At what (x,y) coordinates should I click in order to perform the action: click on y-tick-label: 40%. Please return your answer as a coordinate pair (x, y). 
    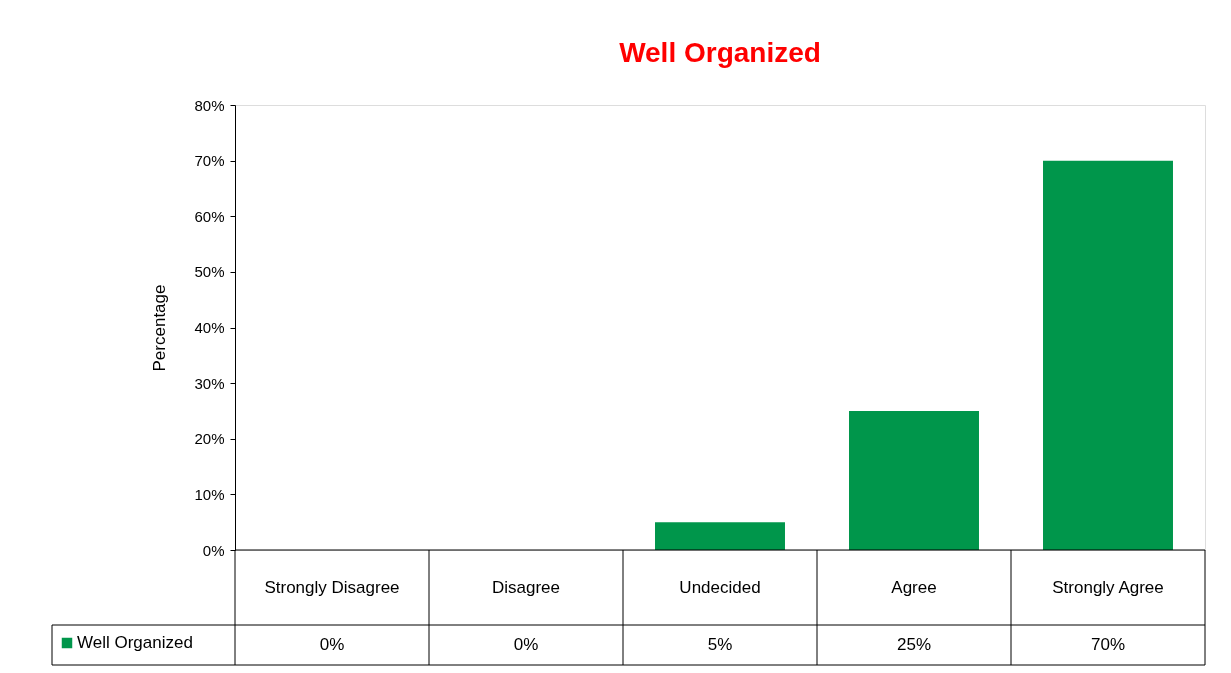
    Looking at the image, I should click on (209, 327).